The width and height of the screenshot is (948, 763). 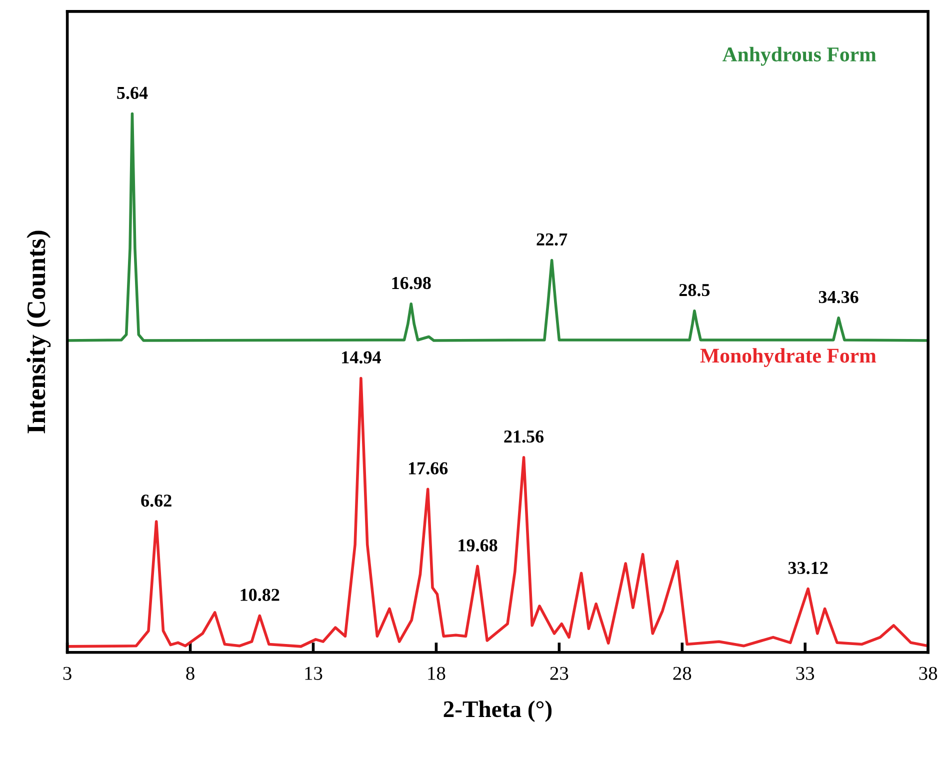 What do you see at coordinates (478, 545) in the screenshot?
I see `annotation: 19.68` at bounding box center [478, 545].